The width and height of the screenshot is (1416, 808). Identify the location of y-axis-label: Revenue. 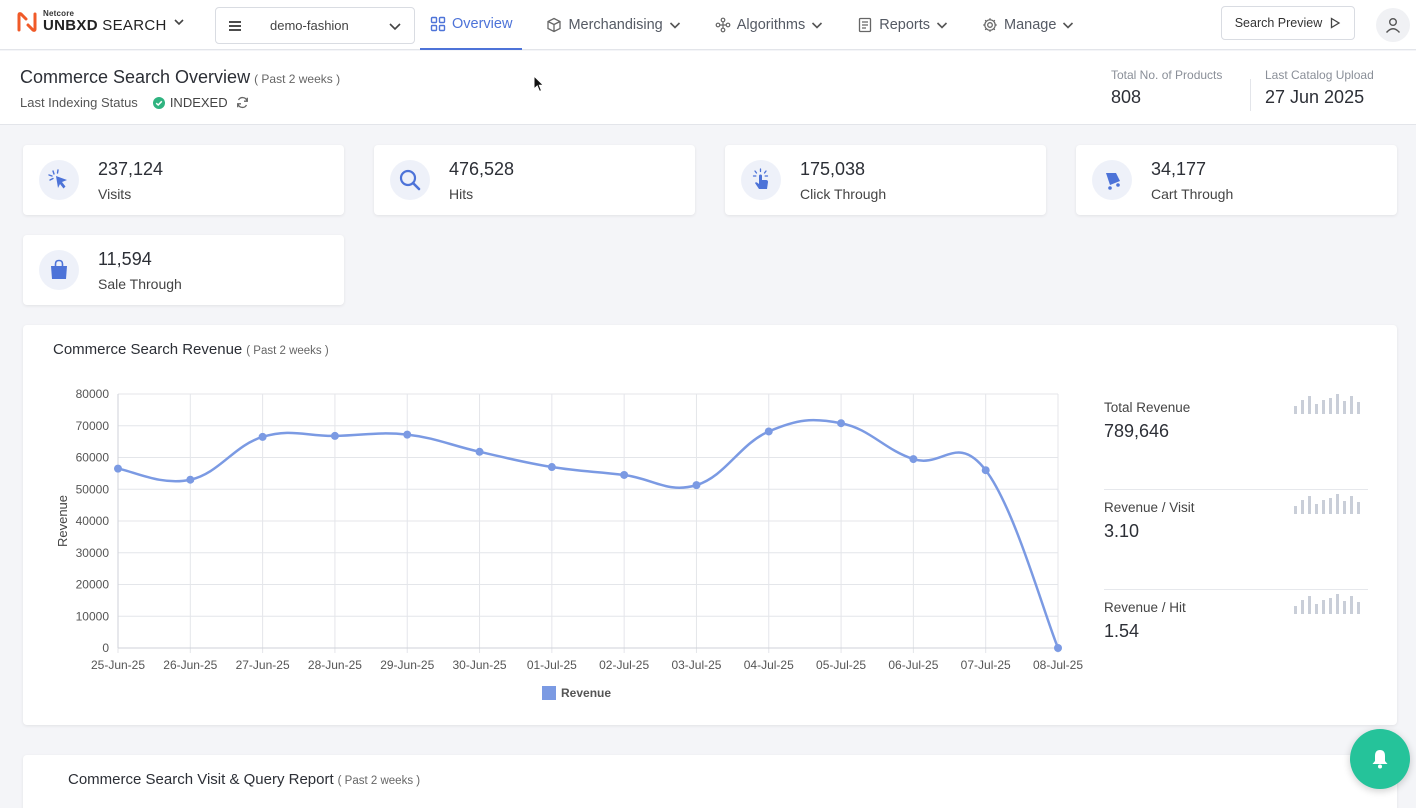
(62, 521).